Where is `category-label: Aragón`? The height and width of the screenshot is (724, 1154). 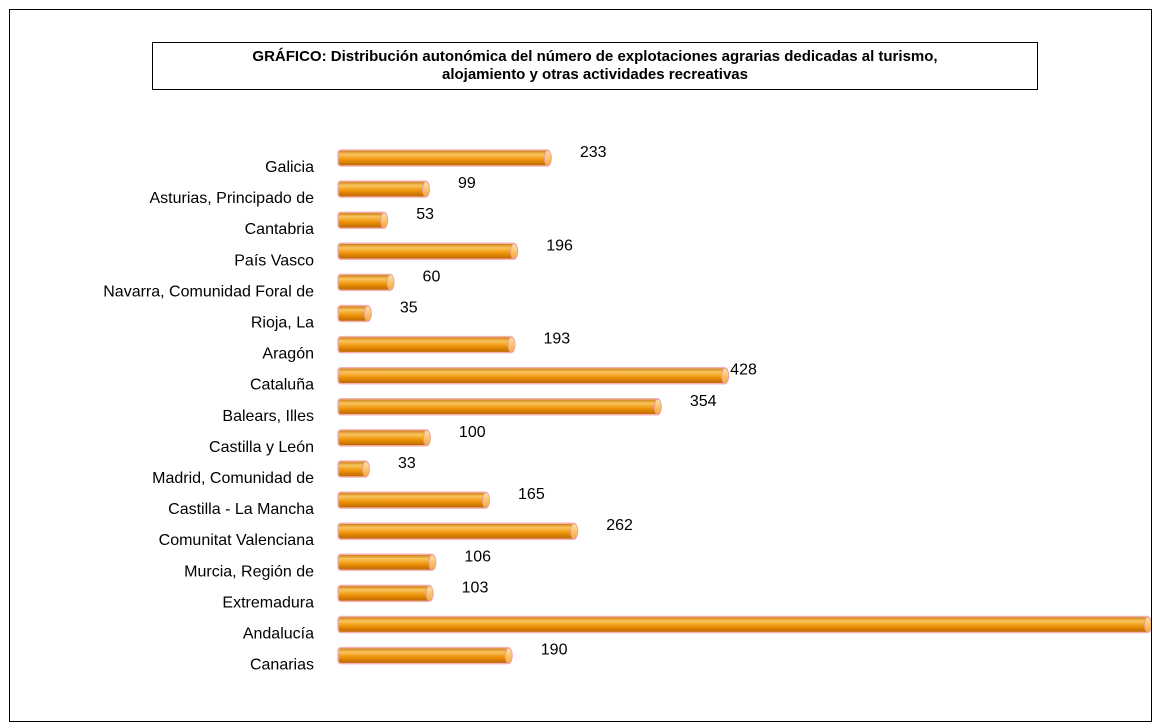
category-label: Aragón is located at coordinates (288, 354).